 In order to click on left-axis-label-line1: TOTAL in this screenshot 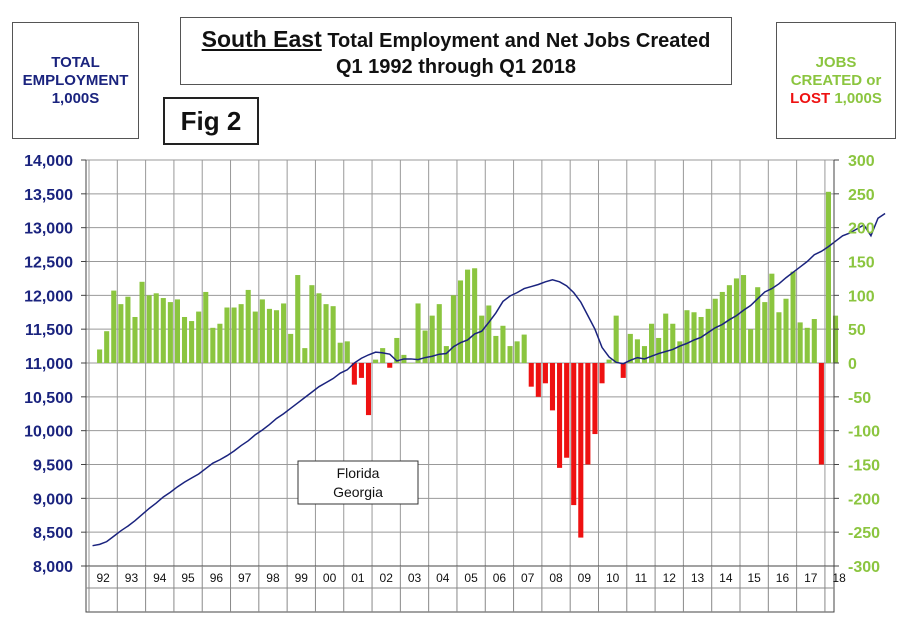, I will do `click(75, 62)`.